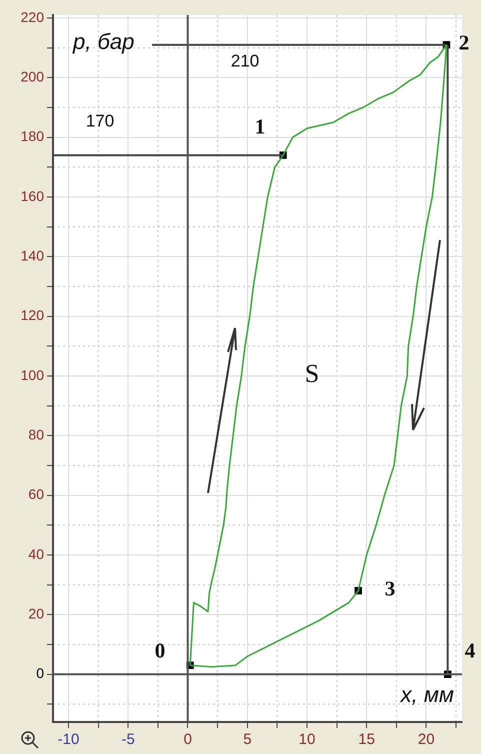  I want to click on y-tick-label: 120, so click(32, 315).